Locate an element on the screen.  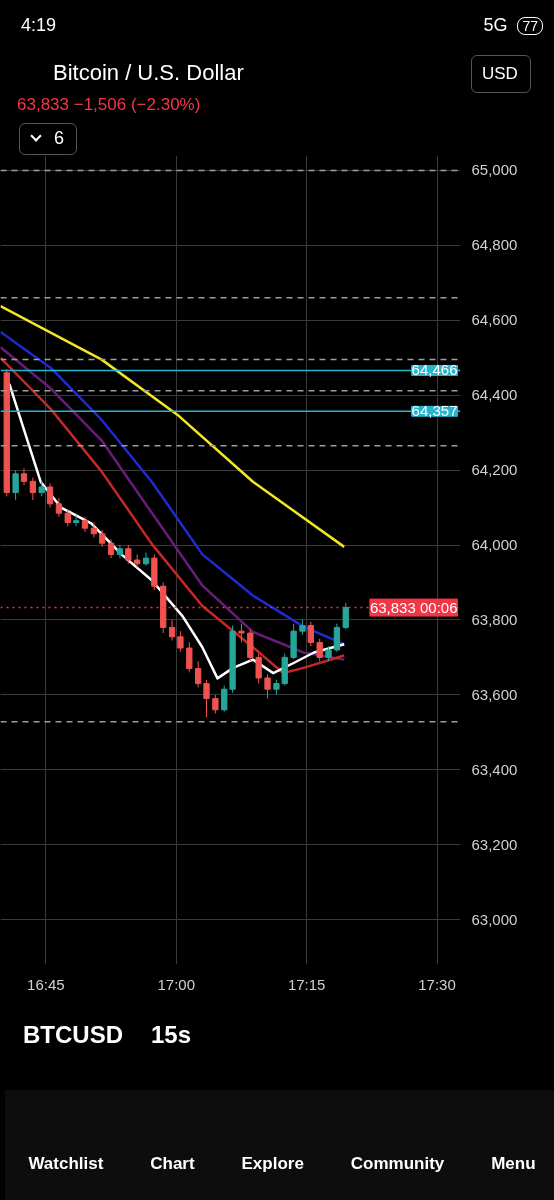
y-tick-label: 63,600 is located at coordinates (494, 694).